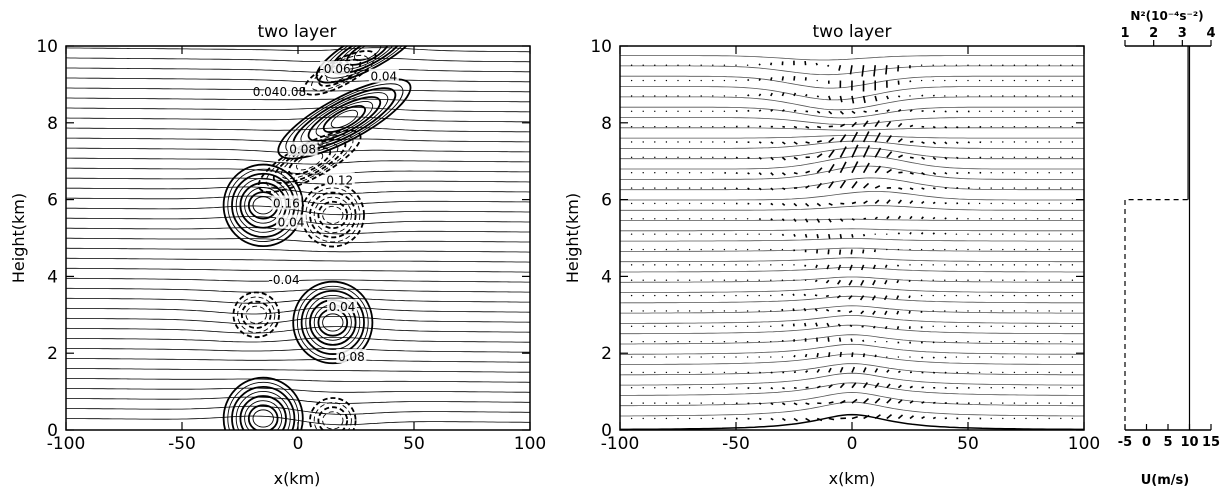 The image size is (1229, 492). I want to click on left-xtick-label: 100, so click(530, 444).